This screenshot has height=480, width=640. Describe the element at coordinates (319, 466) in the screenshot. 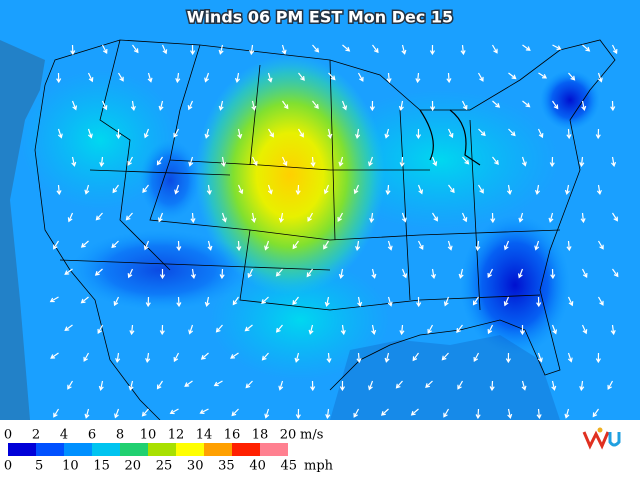

I see `mph-unit: mph` at that location.